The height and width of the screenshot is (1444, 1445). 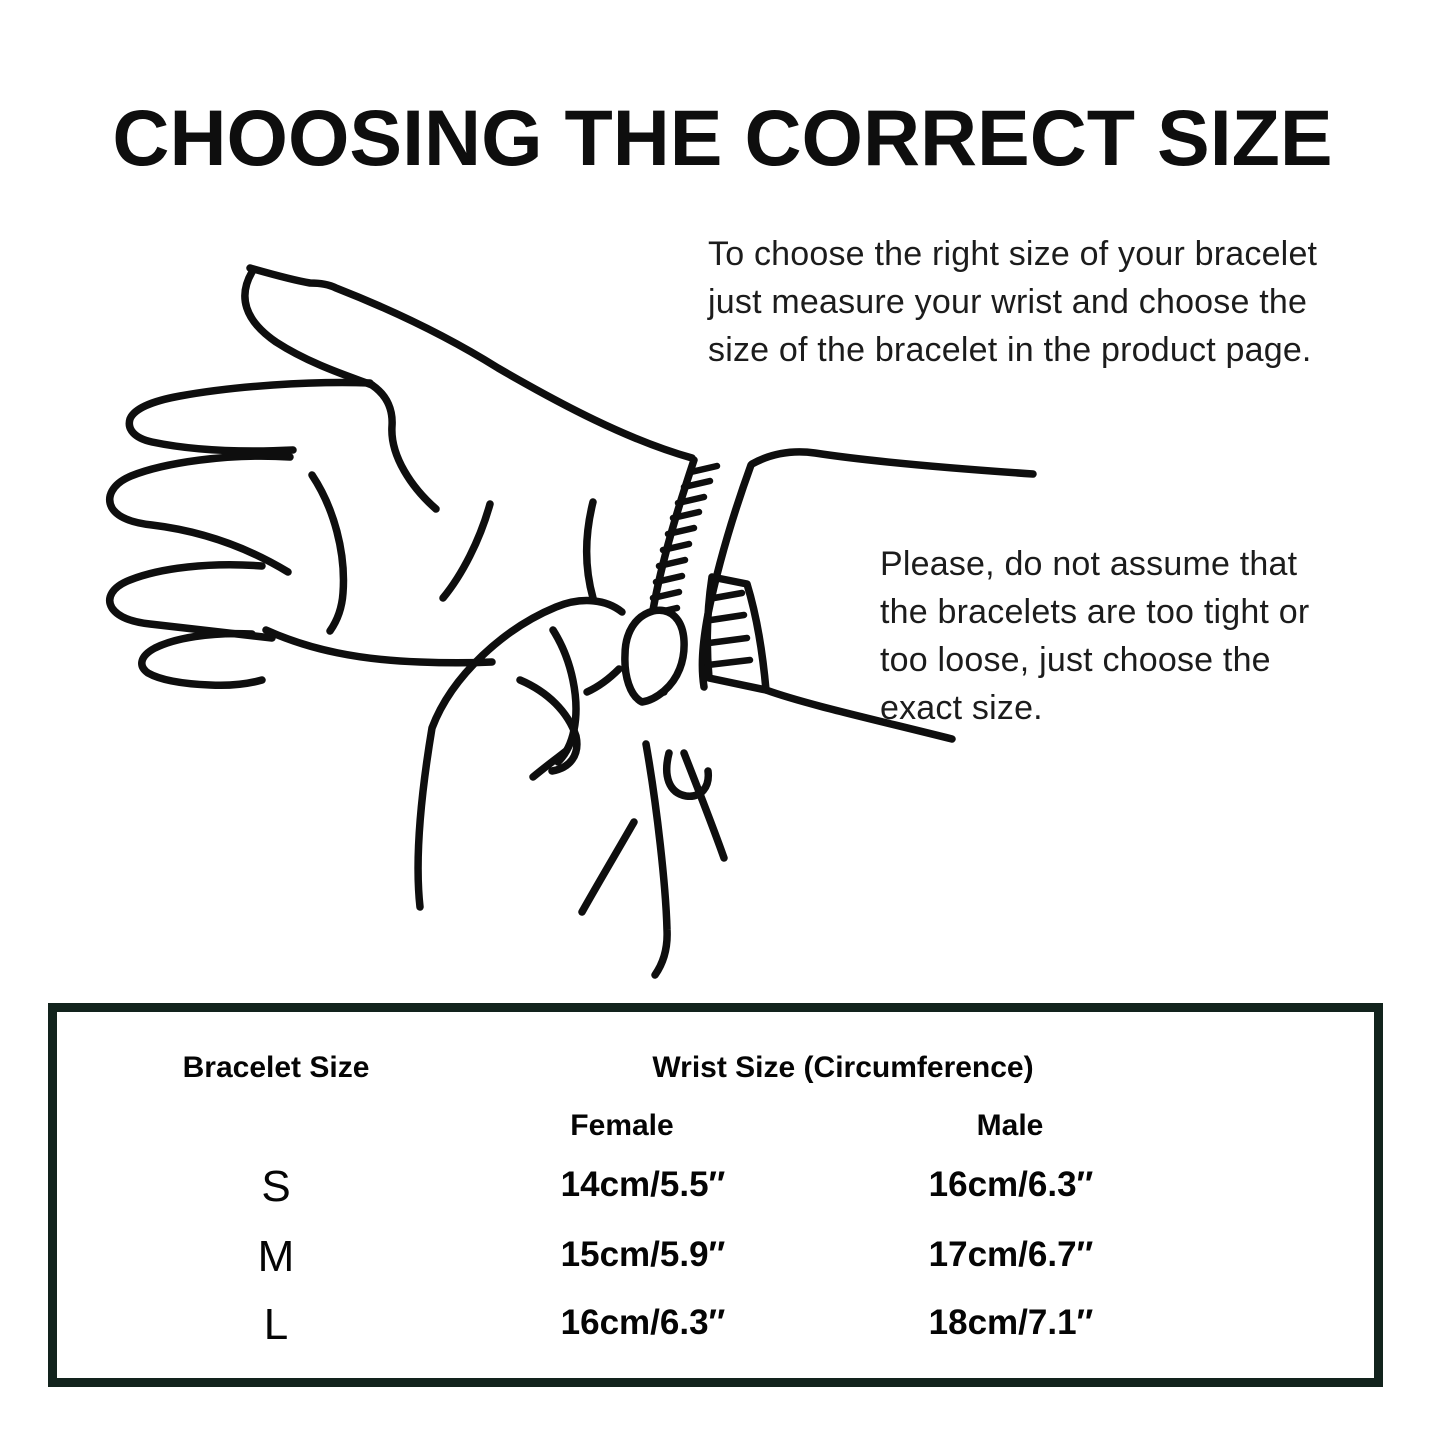 What do you see at coordinates (1011, 1184) in the screenshot?
I see `table-row-s-male: 16cm/6.3″` at bounding box center [1011, 1184].